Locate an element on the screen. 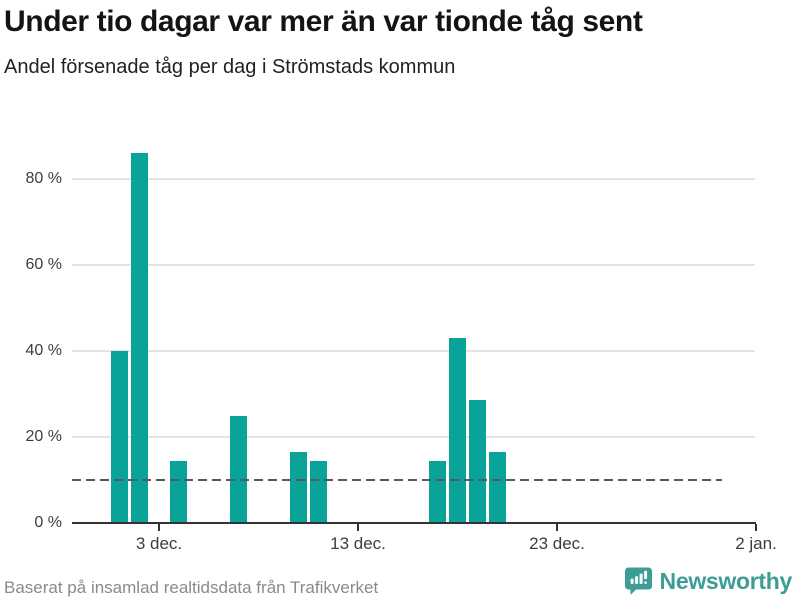 The height and width of the screenshot is (600, 800). y-axis-tick-label: 60 % is located at coordinates (43, 264).